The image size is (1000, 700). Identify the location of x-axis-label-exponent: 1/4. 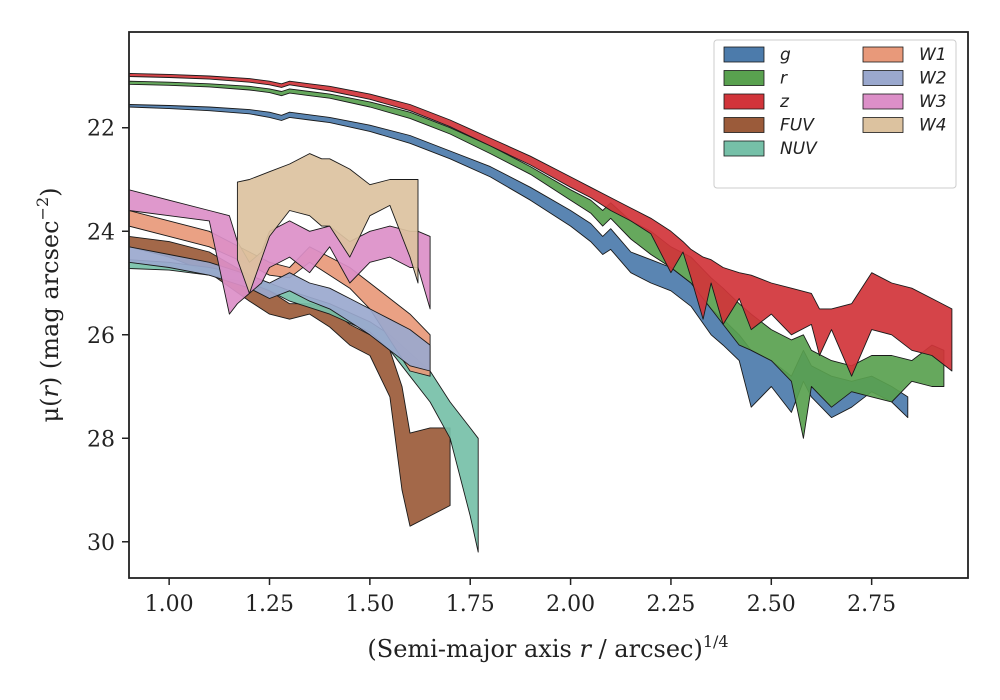
(716, 641).